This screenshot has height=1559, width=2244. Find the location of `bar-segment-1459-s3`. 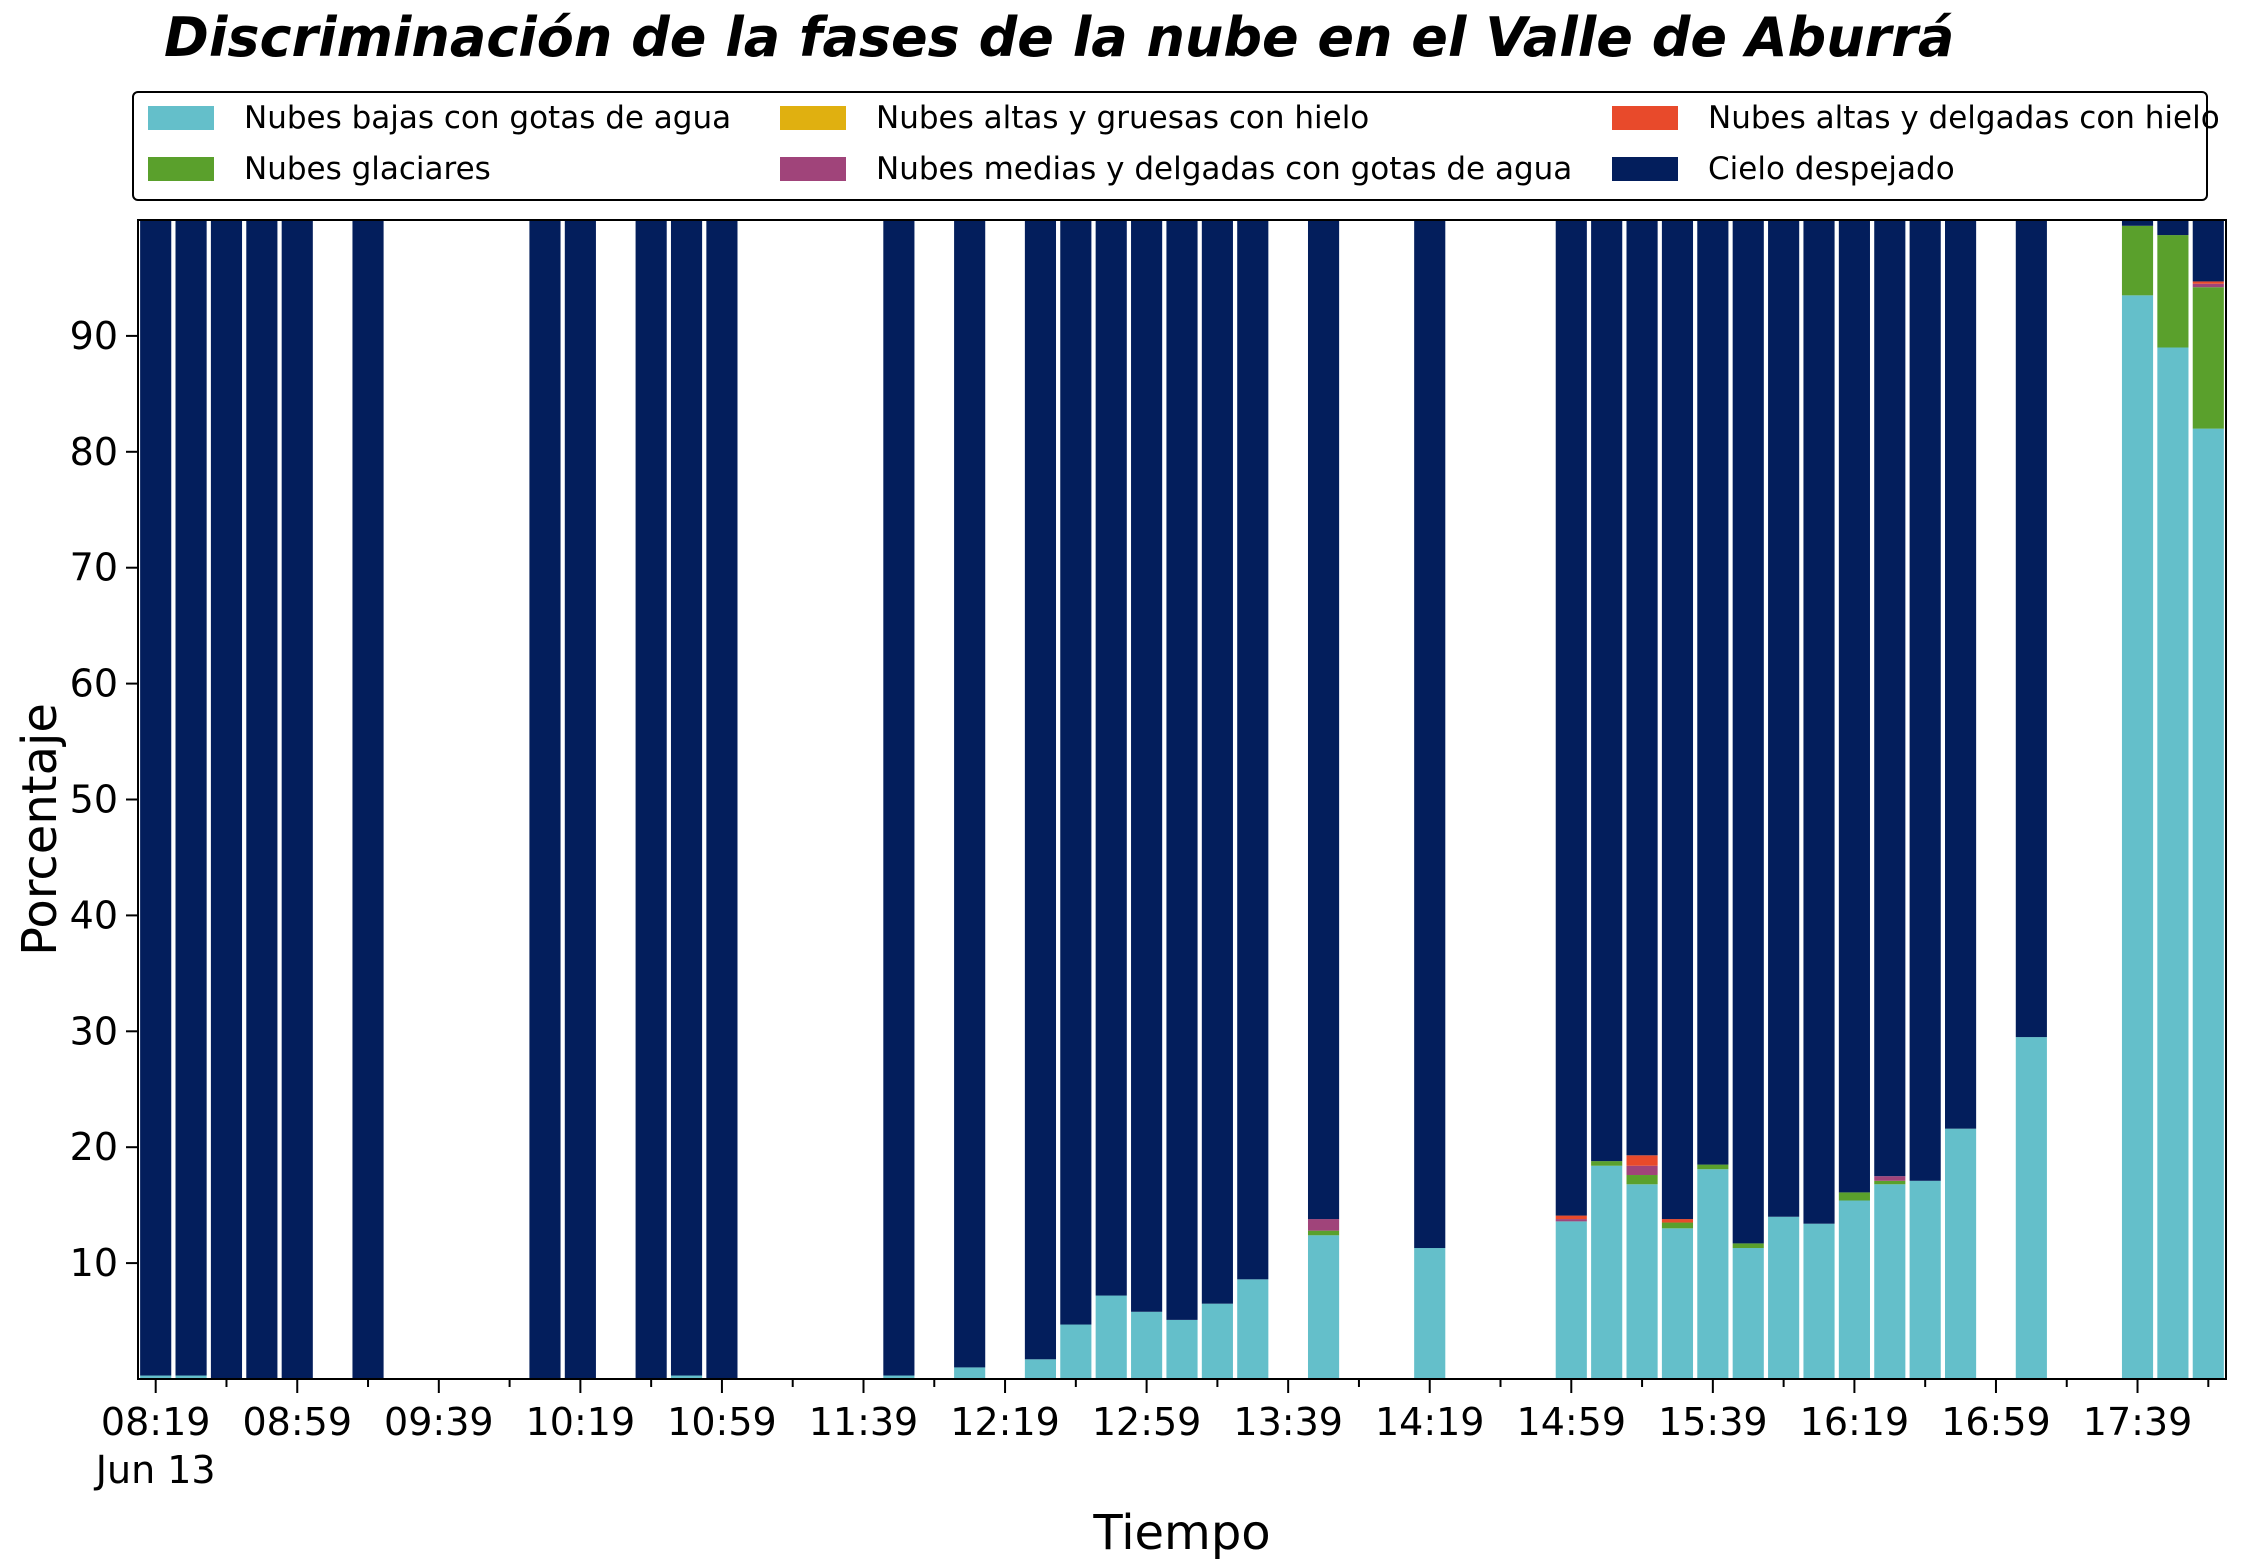

bar-segment-1459-s3 is located at coordinates (1571, 1220).